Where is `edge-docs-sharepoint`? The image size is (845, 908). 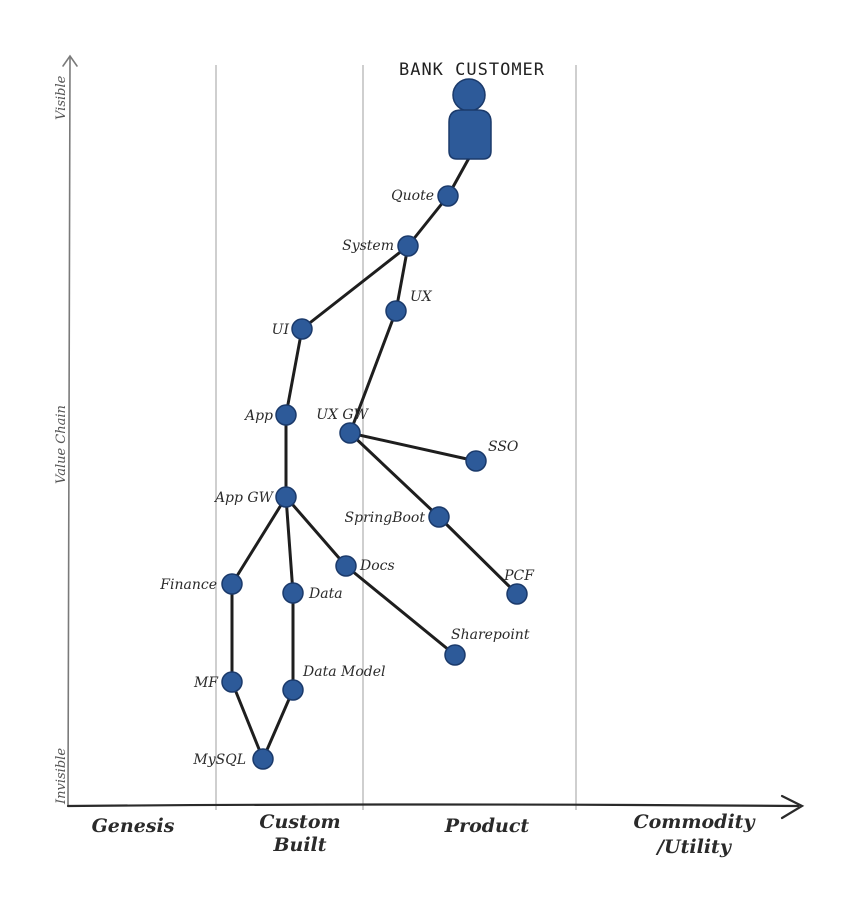
edge-docs-sharepoint is located at coordinates (400, 610).